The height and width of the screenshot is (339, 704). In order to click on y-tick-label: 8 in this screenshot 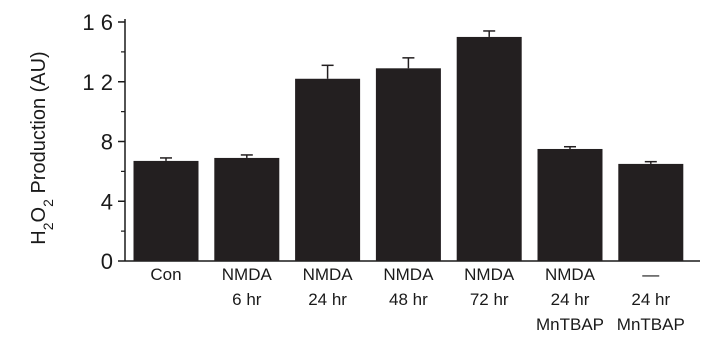, I will do `click(107, 142)`.